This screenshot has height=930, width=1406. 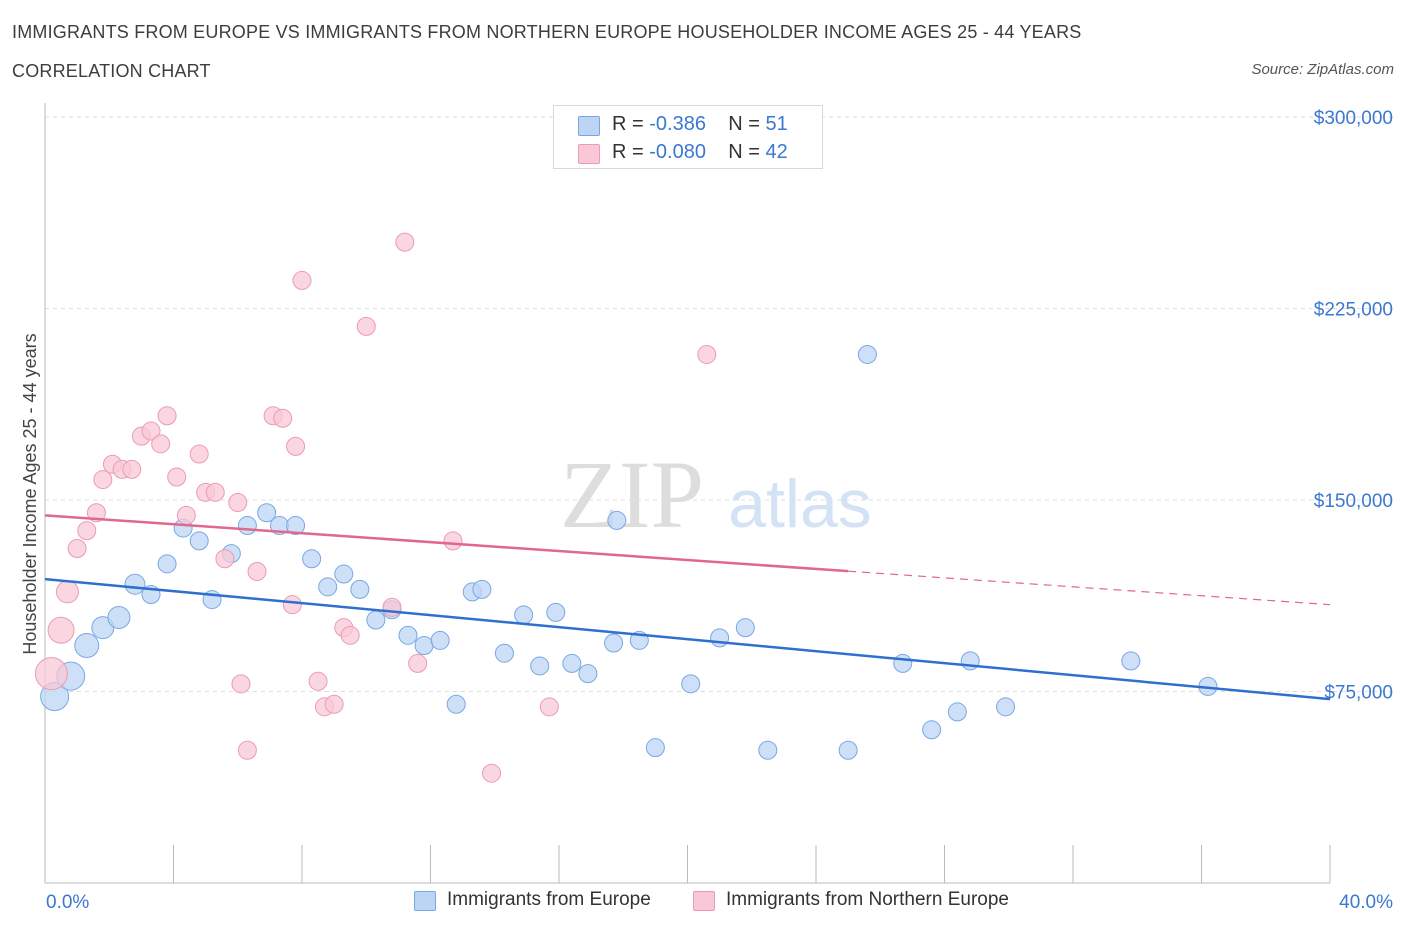 I want to click on source-label: Source: ZipAtlas.com, so click(x=1322, y=69).